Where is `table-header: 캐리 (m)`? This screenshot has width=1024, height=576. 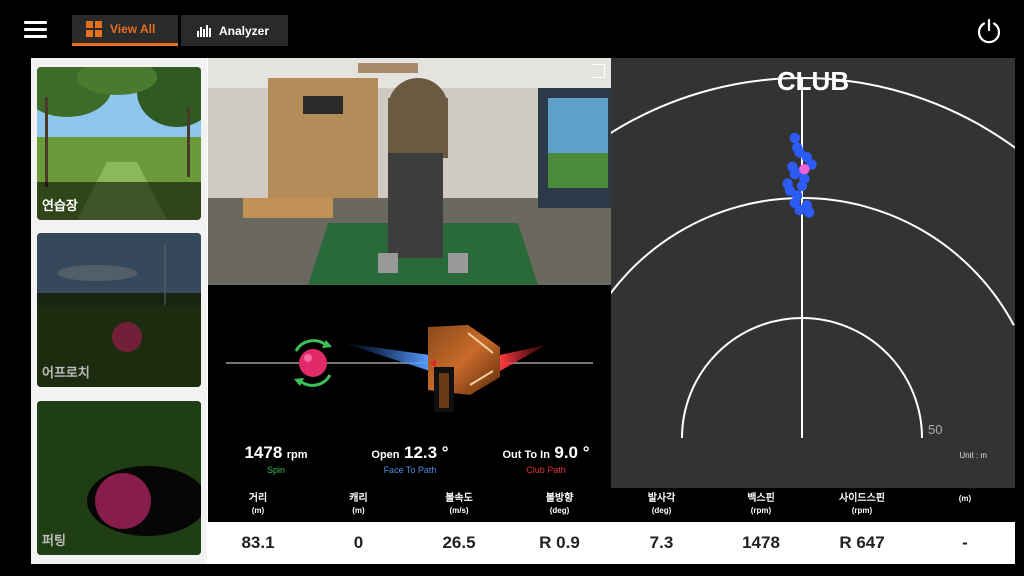 table-header: 캐리 (m) is located at coordinates (358, 504).